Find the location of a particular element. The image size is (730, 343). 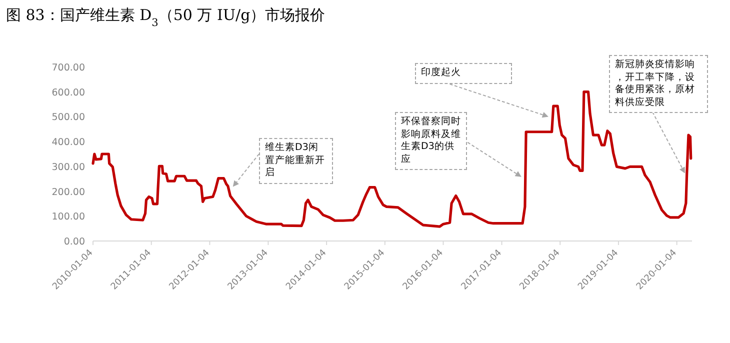

y-tick-label: 200.00 is located at coordinates (68, 192).